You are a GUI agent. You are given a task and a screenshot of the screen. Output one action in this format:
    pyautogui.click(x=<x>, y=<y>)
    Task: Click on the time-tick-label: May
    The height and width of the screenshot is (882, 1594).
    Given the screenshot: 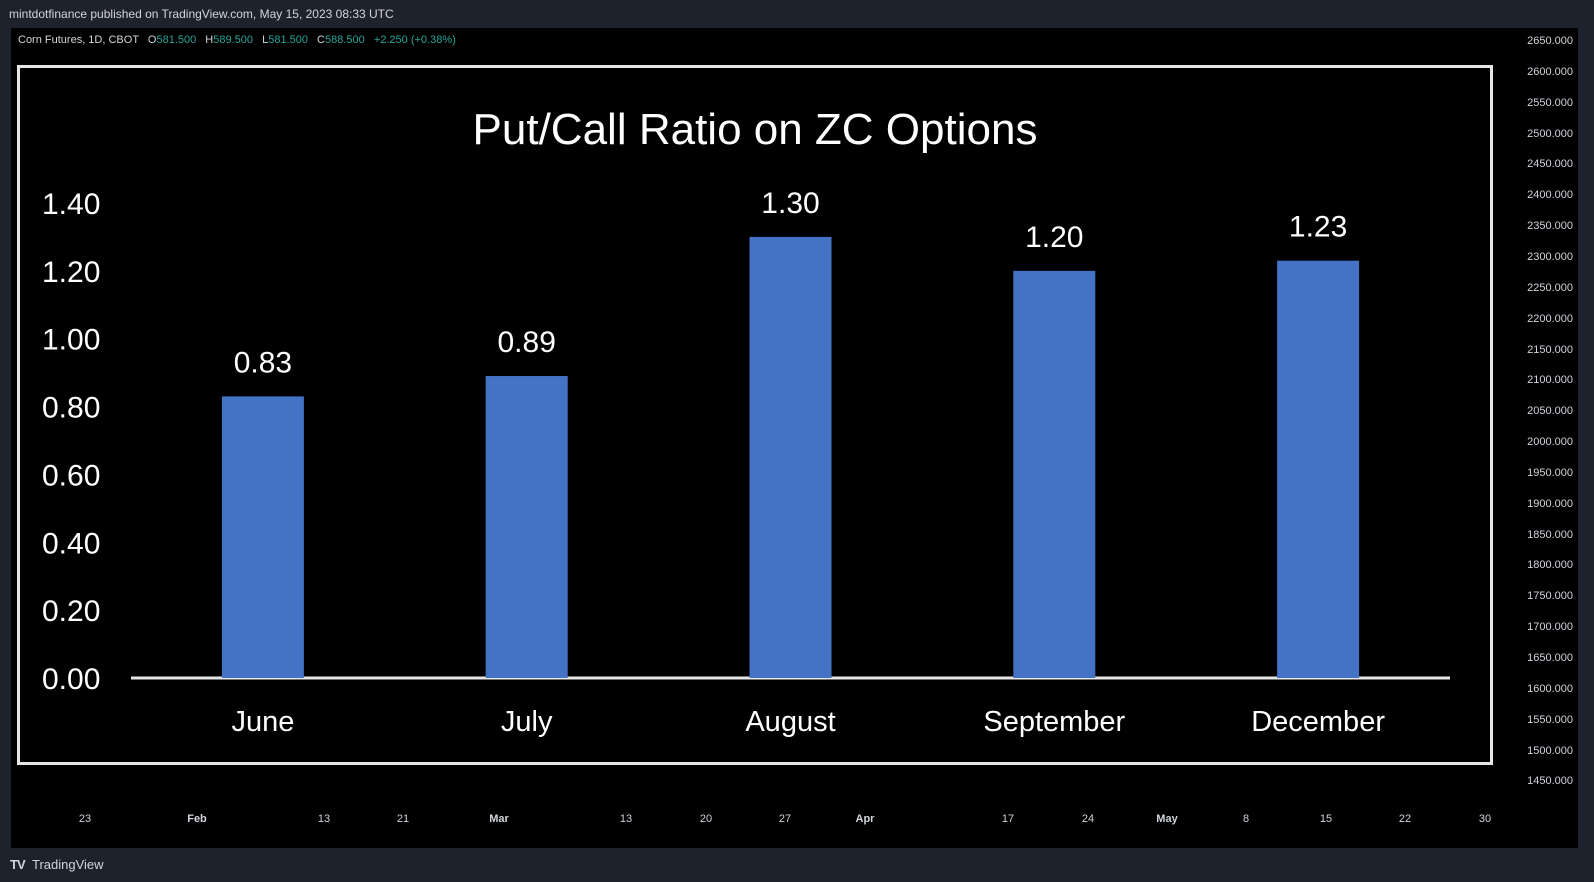 What is the action you would take?
    pyautogui.click(x=1167, y=819)
    